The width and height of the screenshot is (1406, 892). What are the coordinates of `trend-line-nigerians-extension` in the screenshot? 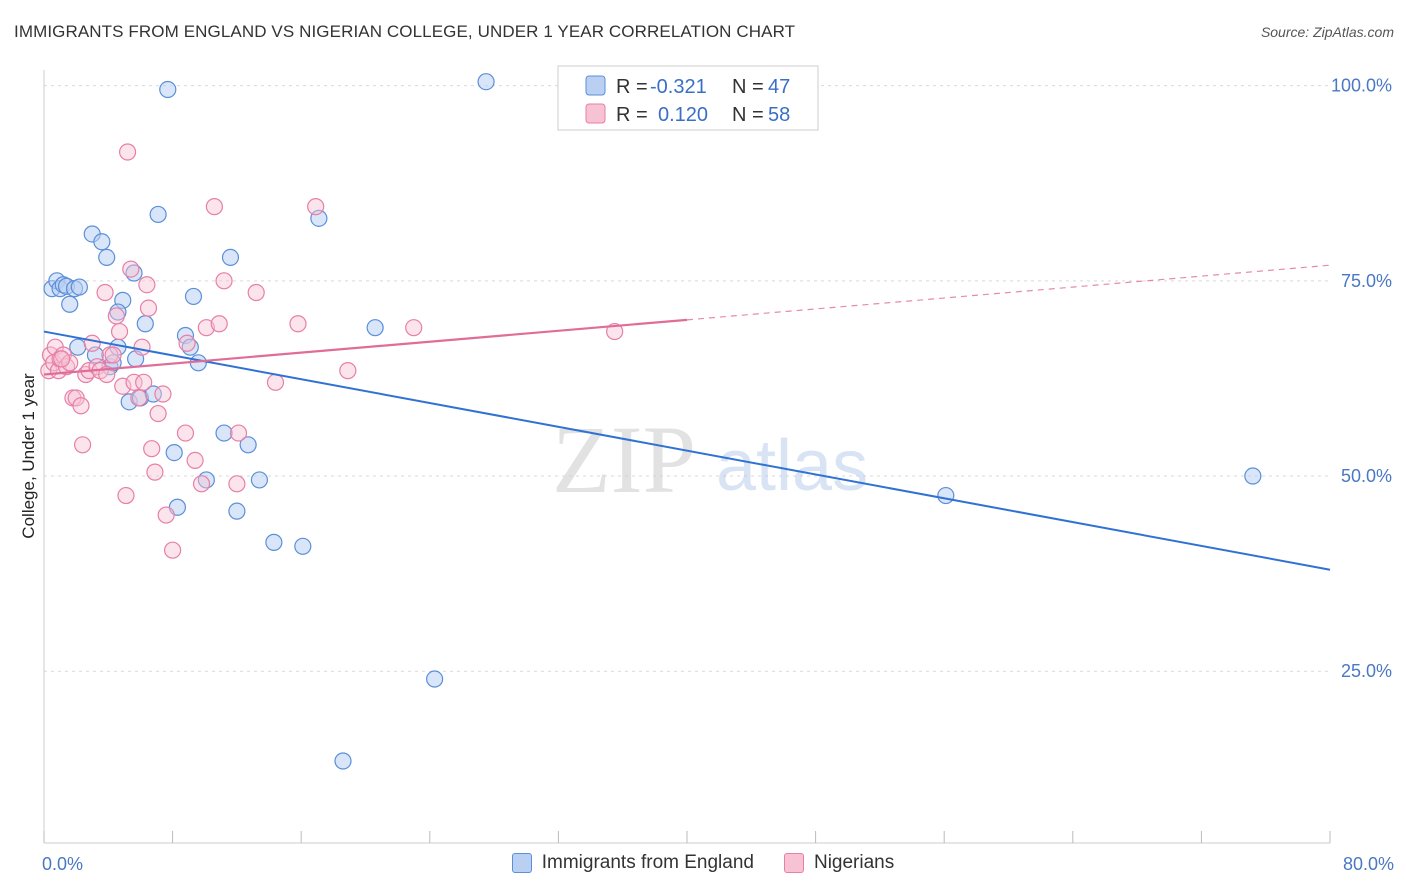 It's located at (1008, 292).